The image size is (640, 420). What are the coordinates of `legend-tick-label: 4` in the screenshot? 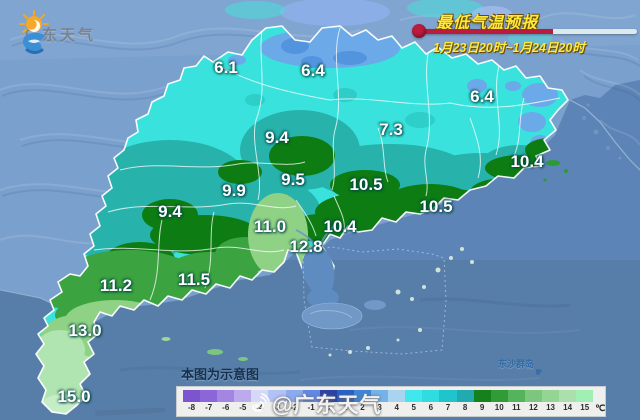 It's located at (396, 407).